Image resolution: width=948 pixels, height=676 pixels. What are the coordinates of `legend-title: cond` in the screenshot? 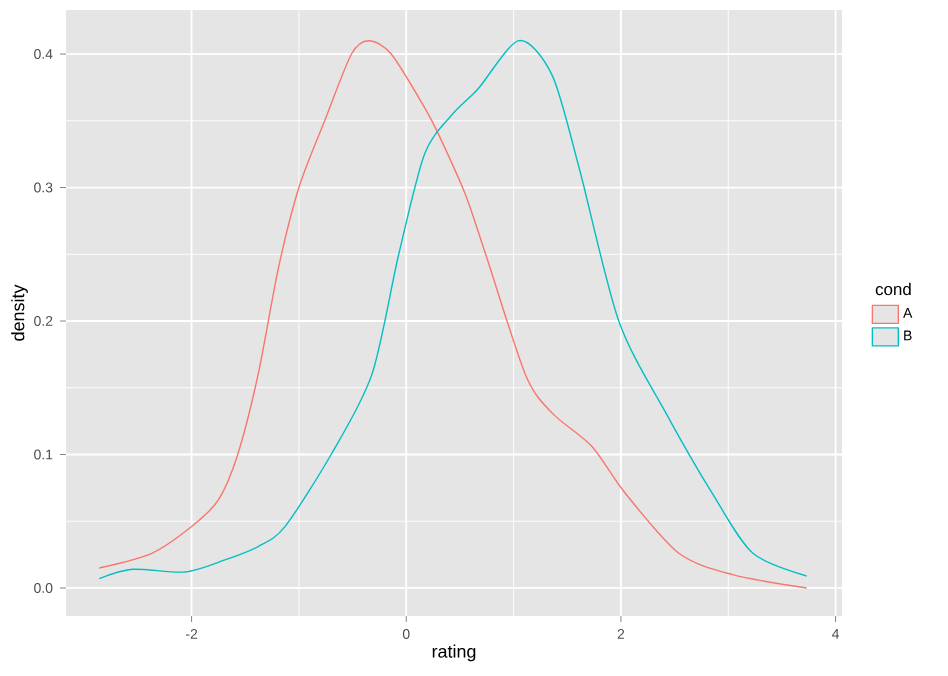 It's located at (893, 289).